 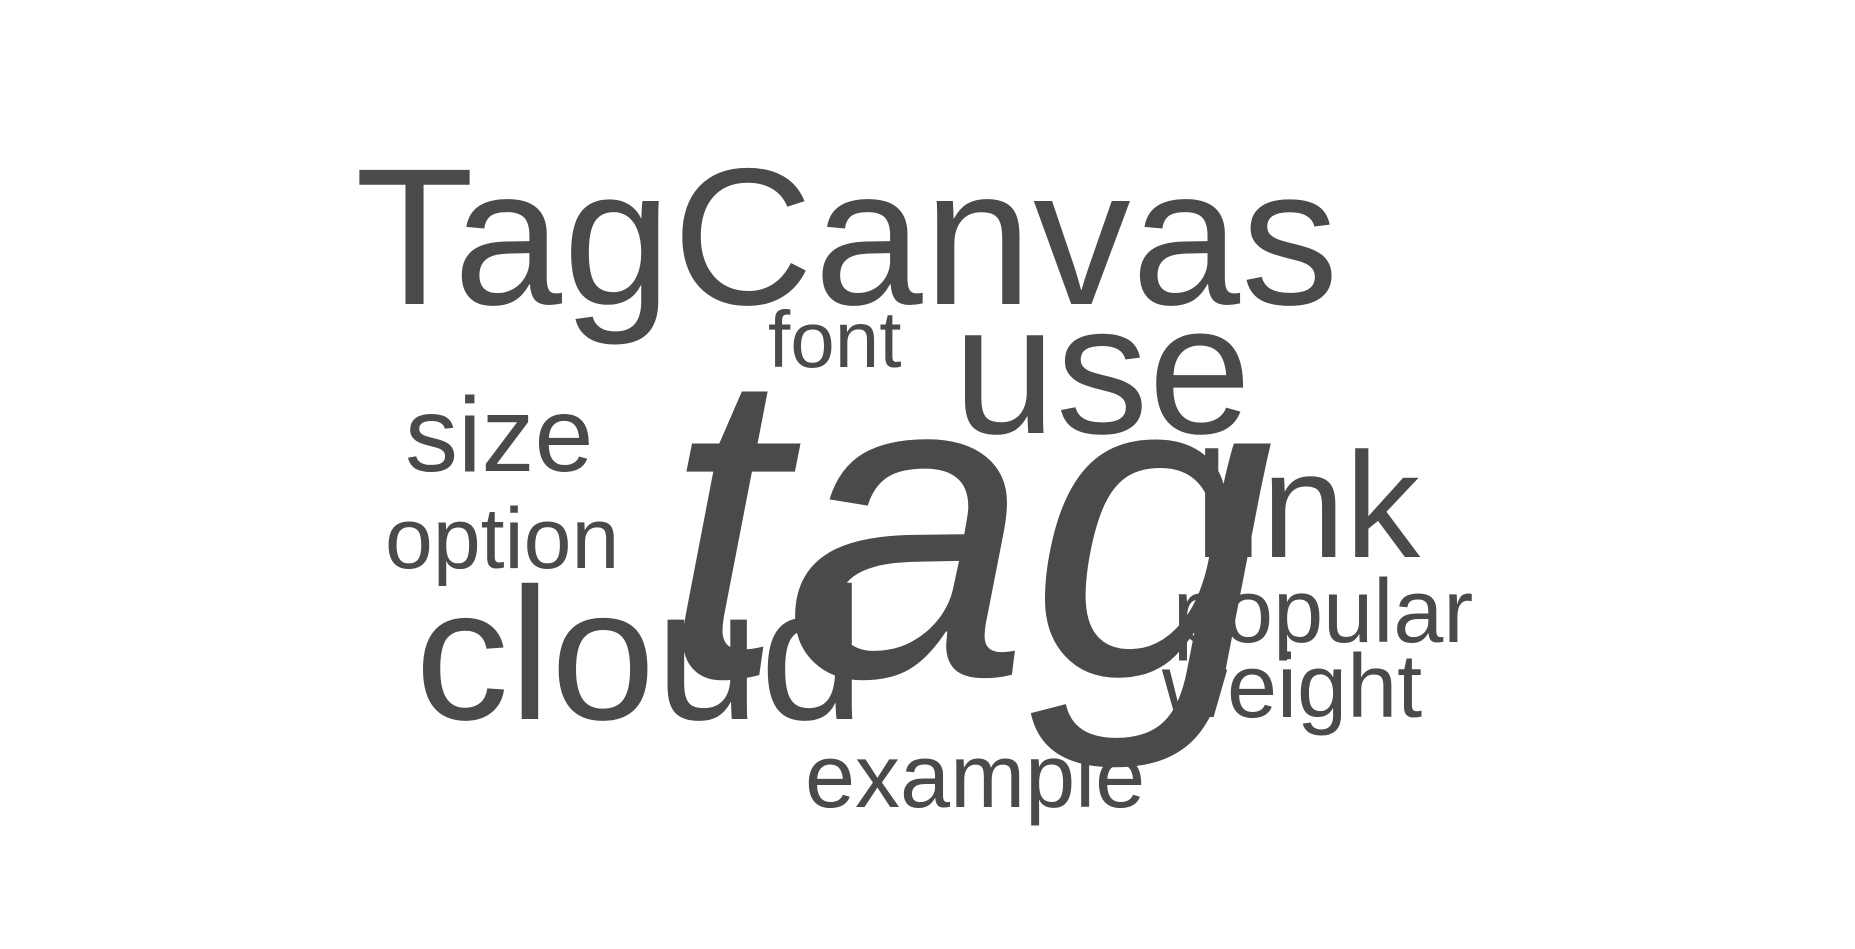 What do you see at coordinates (499, 435) in the screenshot?
I see `tag-word-size: size` at bounding box center [499, 435].